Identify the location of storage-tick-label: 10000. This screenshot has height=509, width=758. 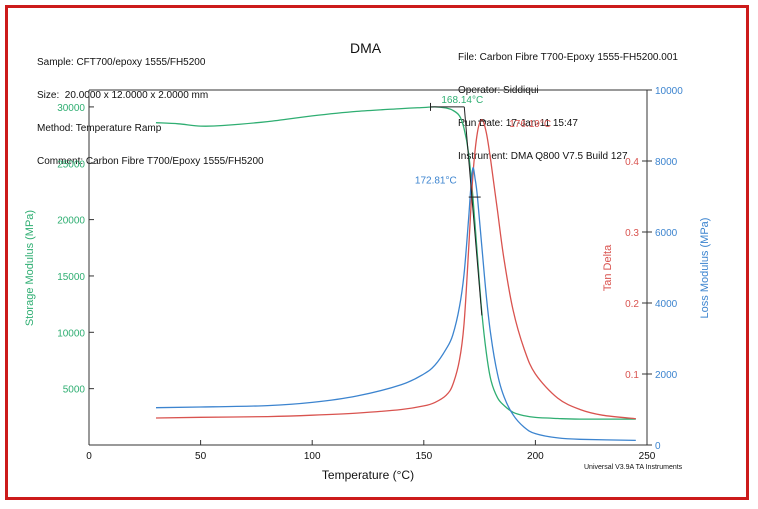
(71, 333).